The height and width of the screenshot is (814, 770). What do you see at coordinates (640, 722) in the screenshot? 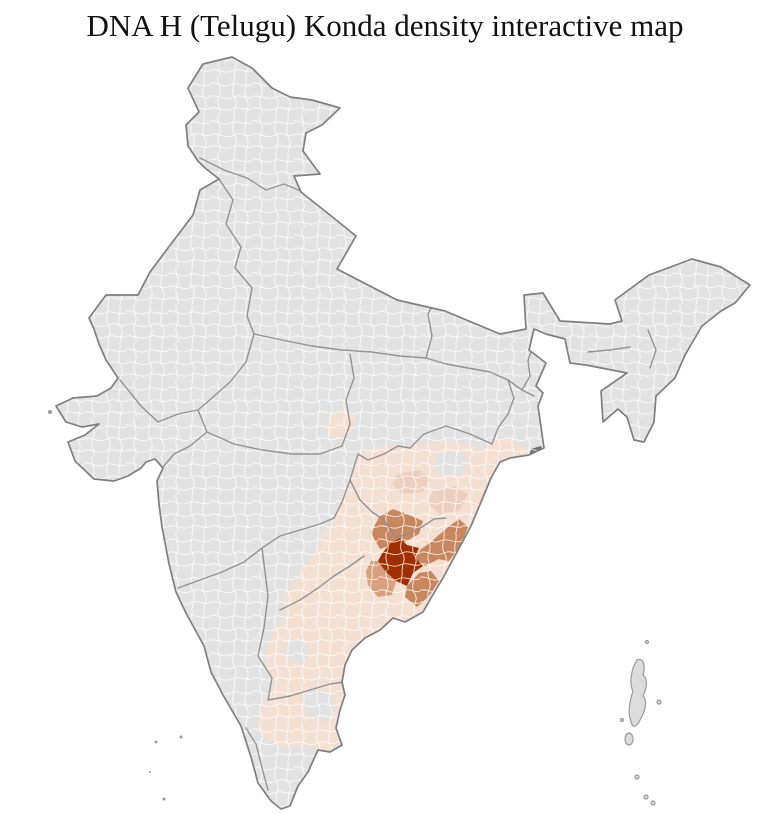
I see `andaman-nicobar-islands` at bounding box center [640, 722].